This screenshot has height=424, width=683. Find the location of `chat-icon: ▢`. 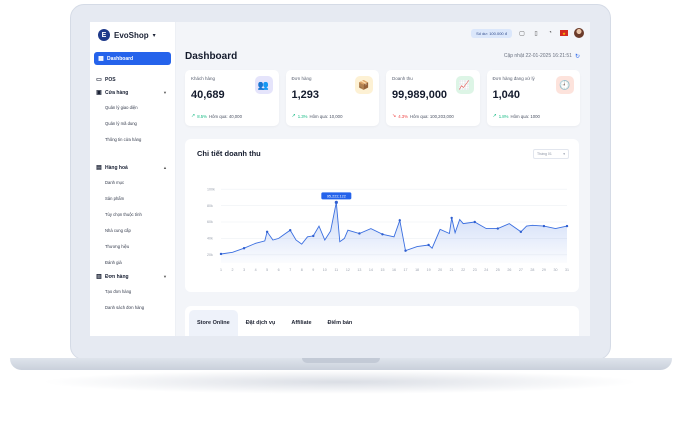

chat-icon: ▢ is located at coordinates (522, 33).